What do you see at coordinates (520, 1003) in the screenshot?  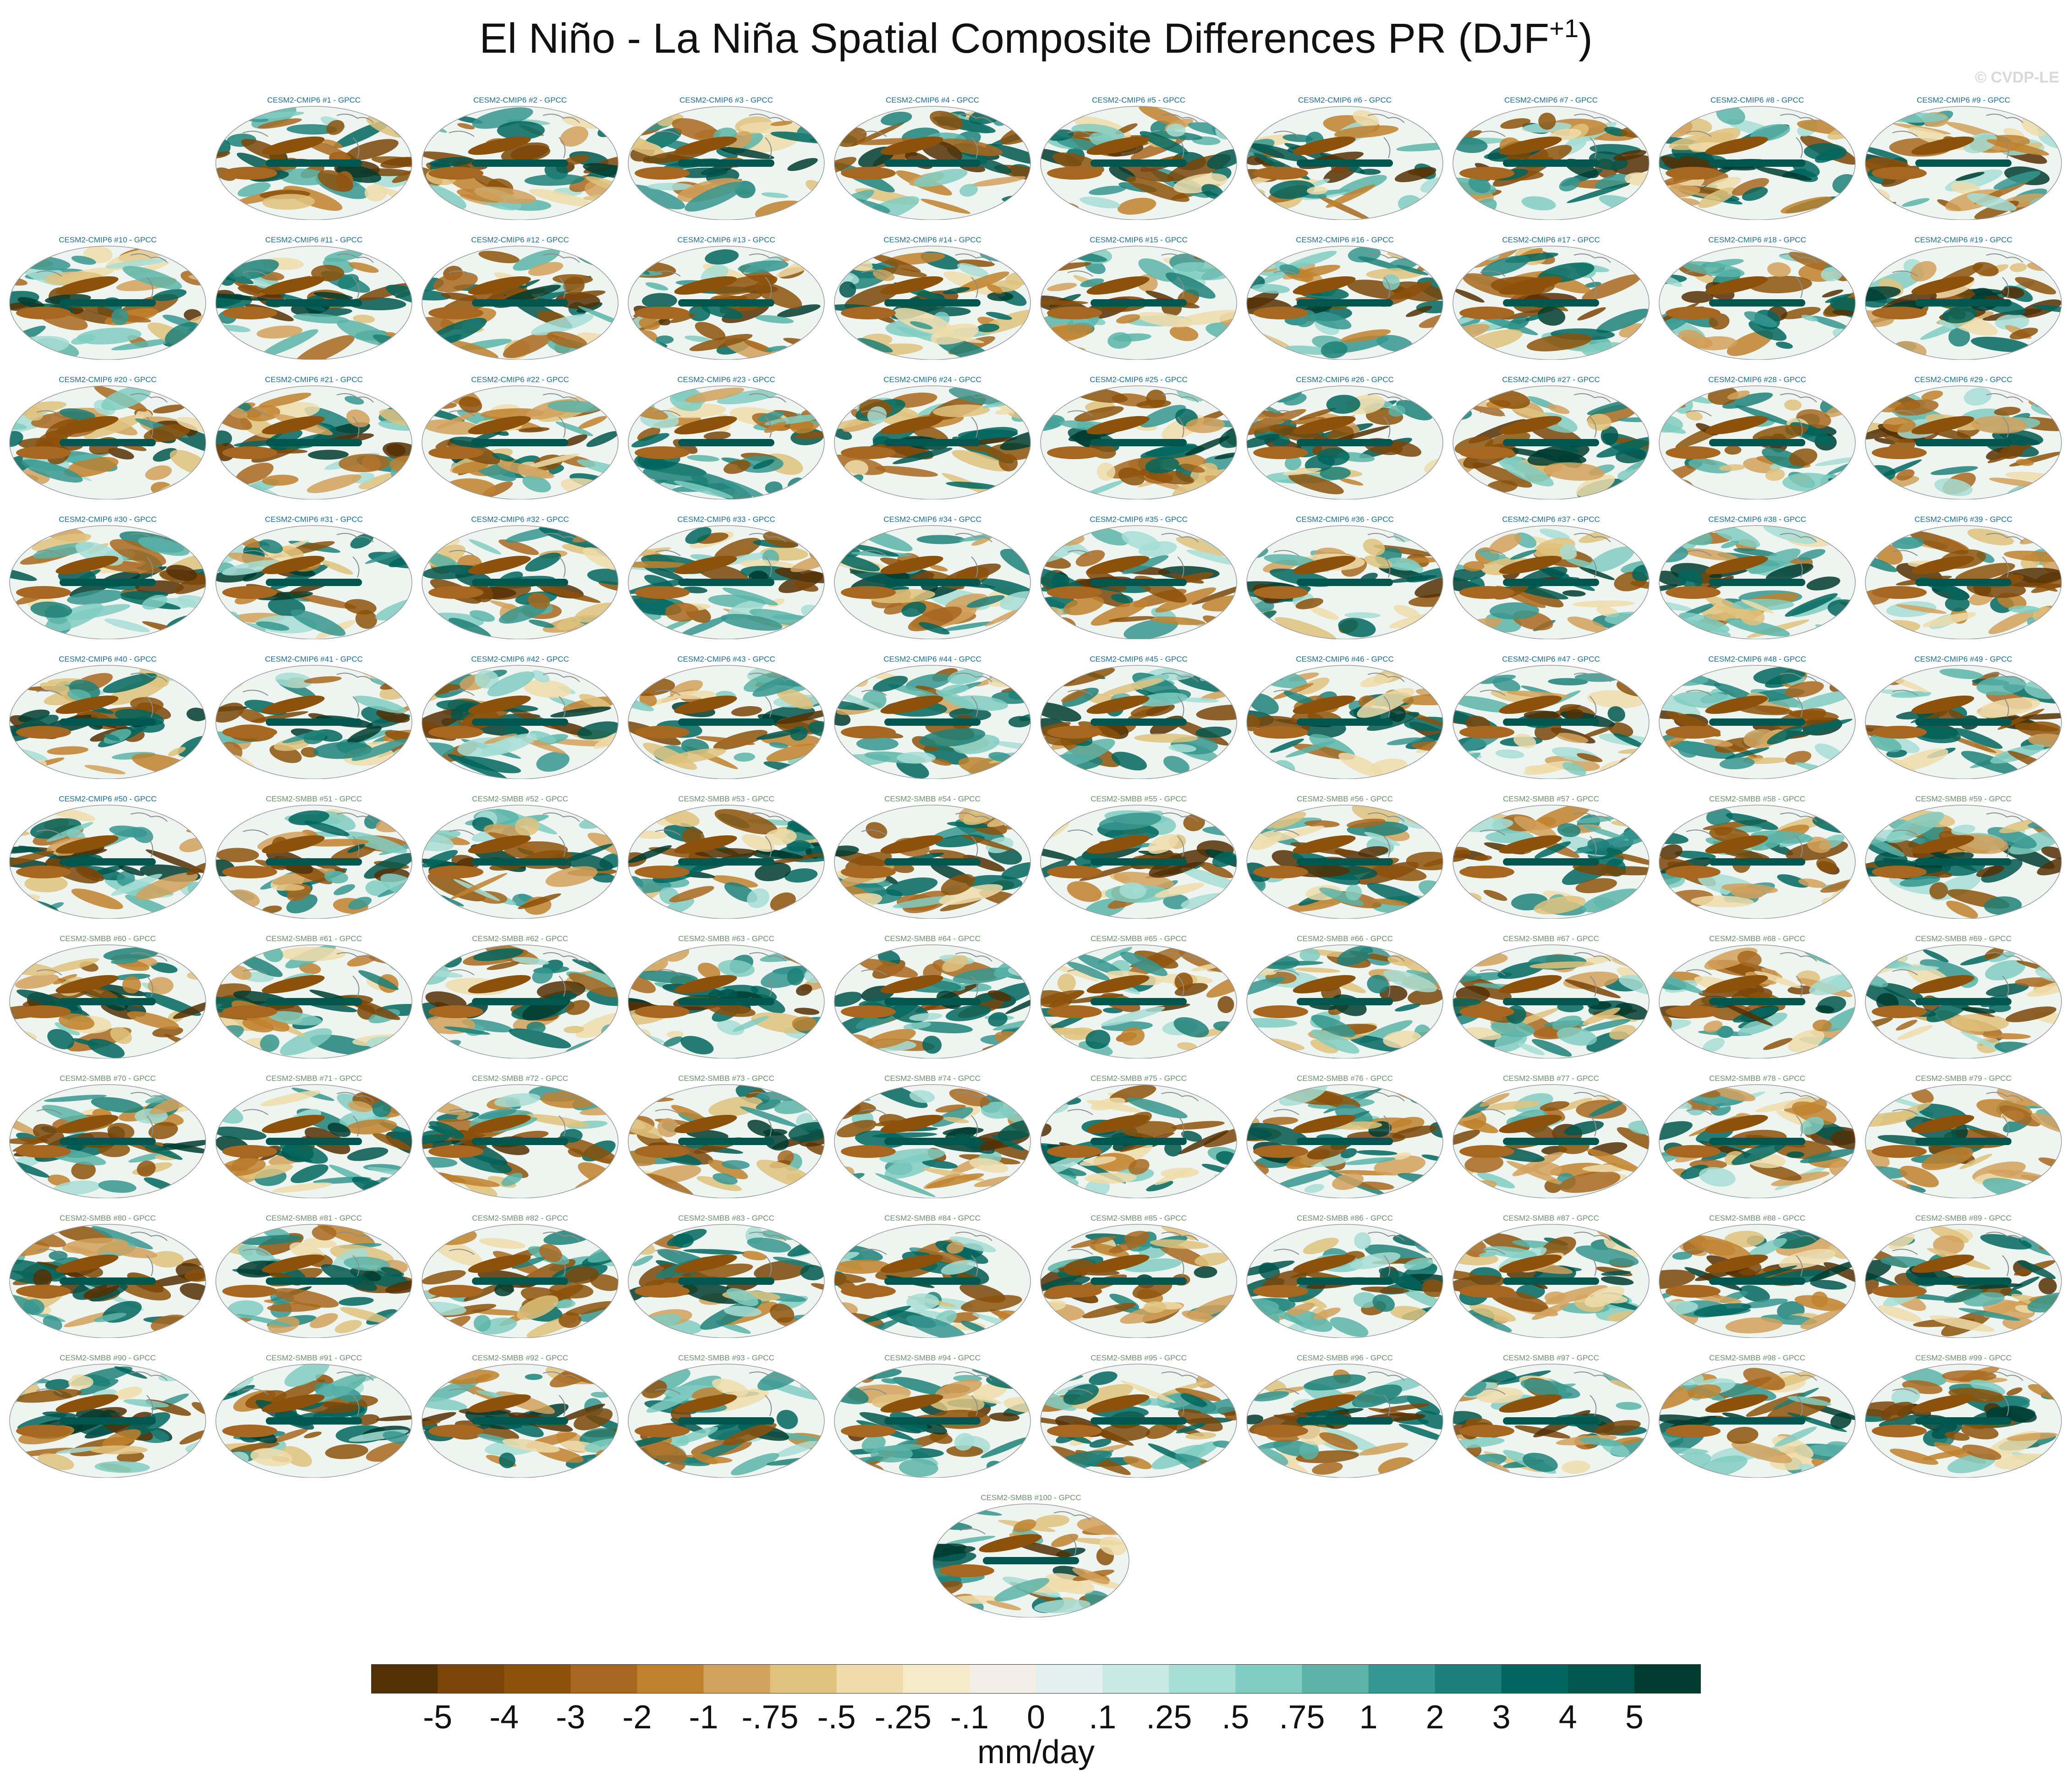 I see `map-panel: CESM2-SMBB #62 - GPCC` at bounding box center [520, 1003].